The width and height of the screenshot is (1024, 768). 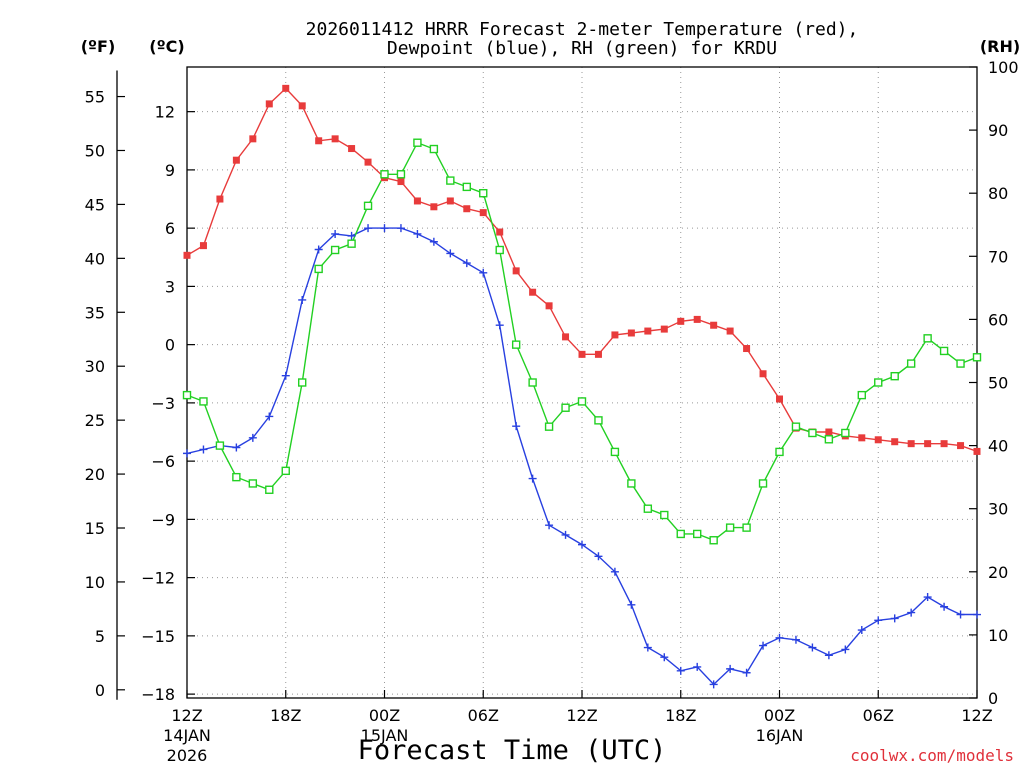 What do you see at coordinates (95, 97) in the screenshot?
I see `fahrenheit-tick-label: 55` at bounding box center [95, 97].